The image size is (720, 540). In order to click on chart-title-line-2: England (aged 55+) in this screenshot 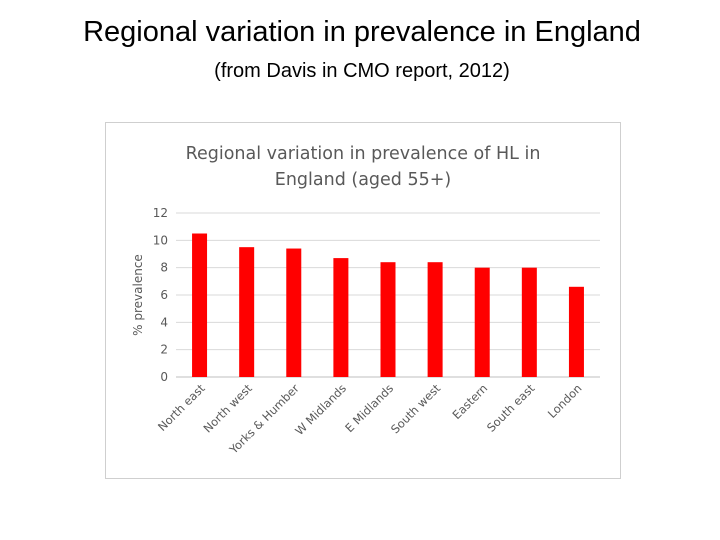, I will do `click(363, 180)`.